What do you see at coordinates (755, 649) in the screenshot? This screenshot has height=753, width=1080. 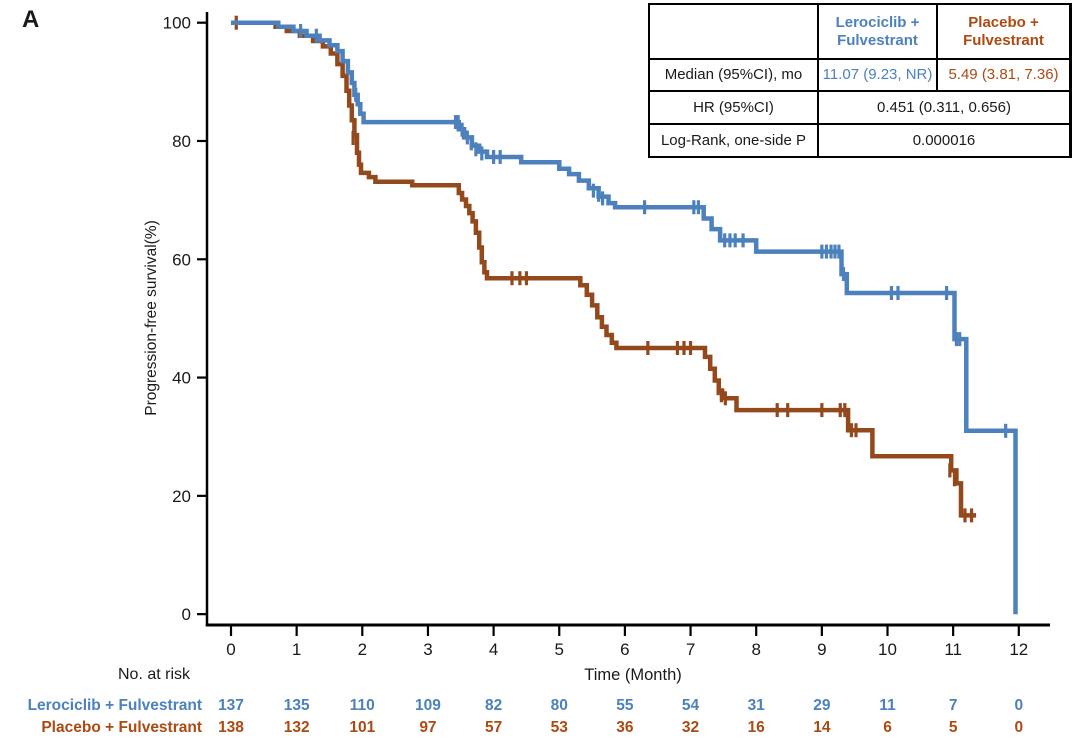 I see `x-tick-label: 8` at bounding box center [755, 649].